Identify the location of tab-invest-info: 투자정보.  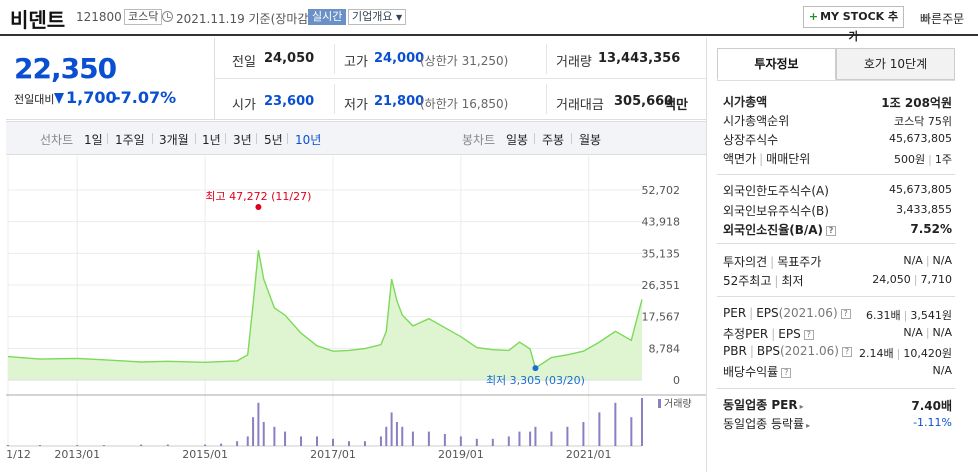
(776, 64).